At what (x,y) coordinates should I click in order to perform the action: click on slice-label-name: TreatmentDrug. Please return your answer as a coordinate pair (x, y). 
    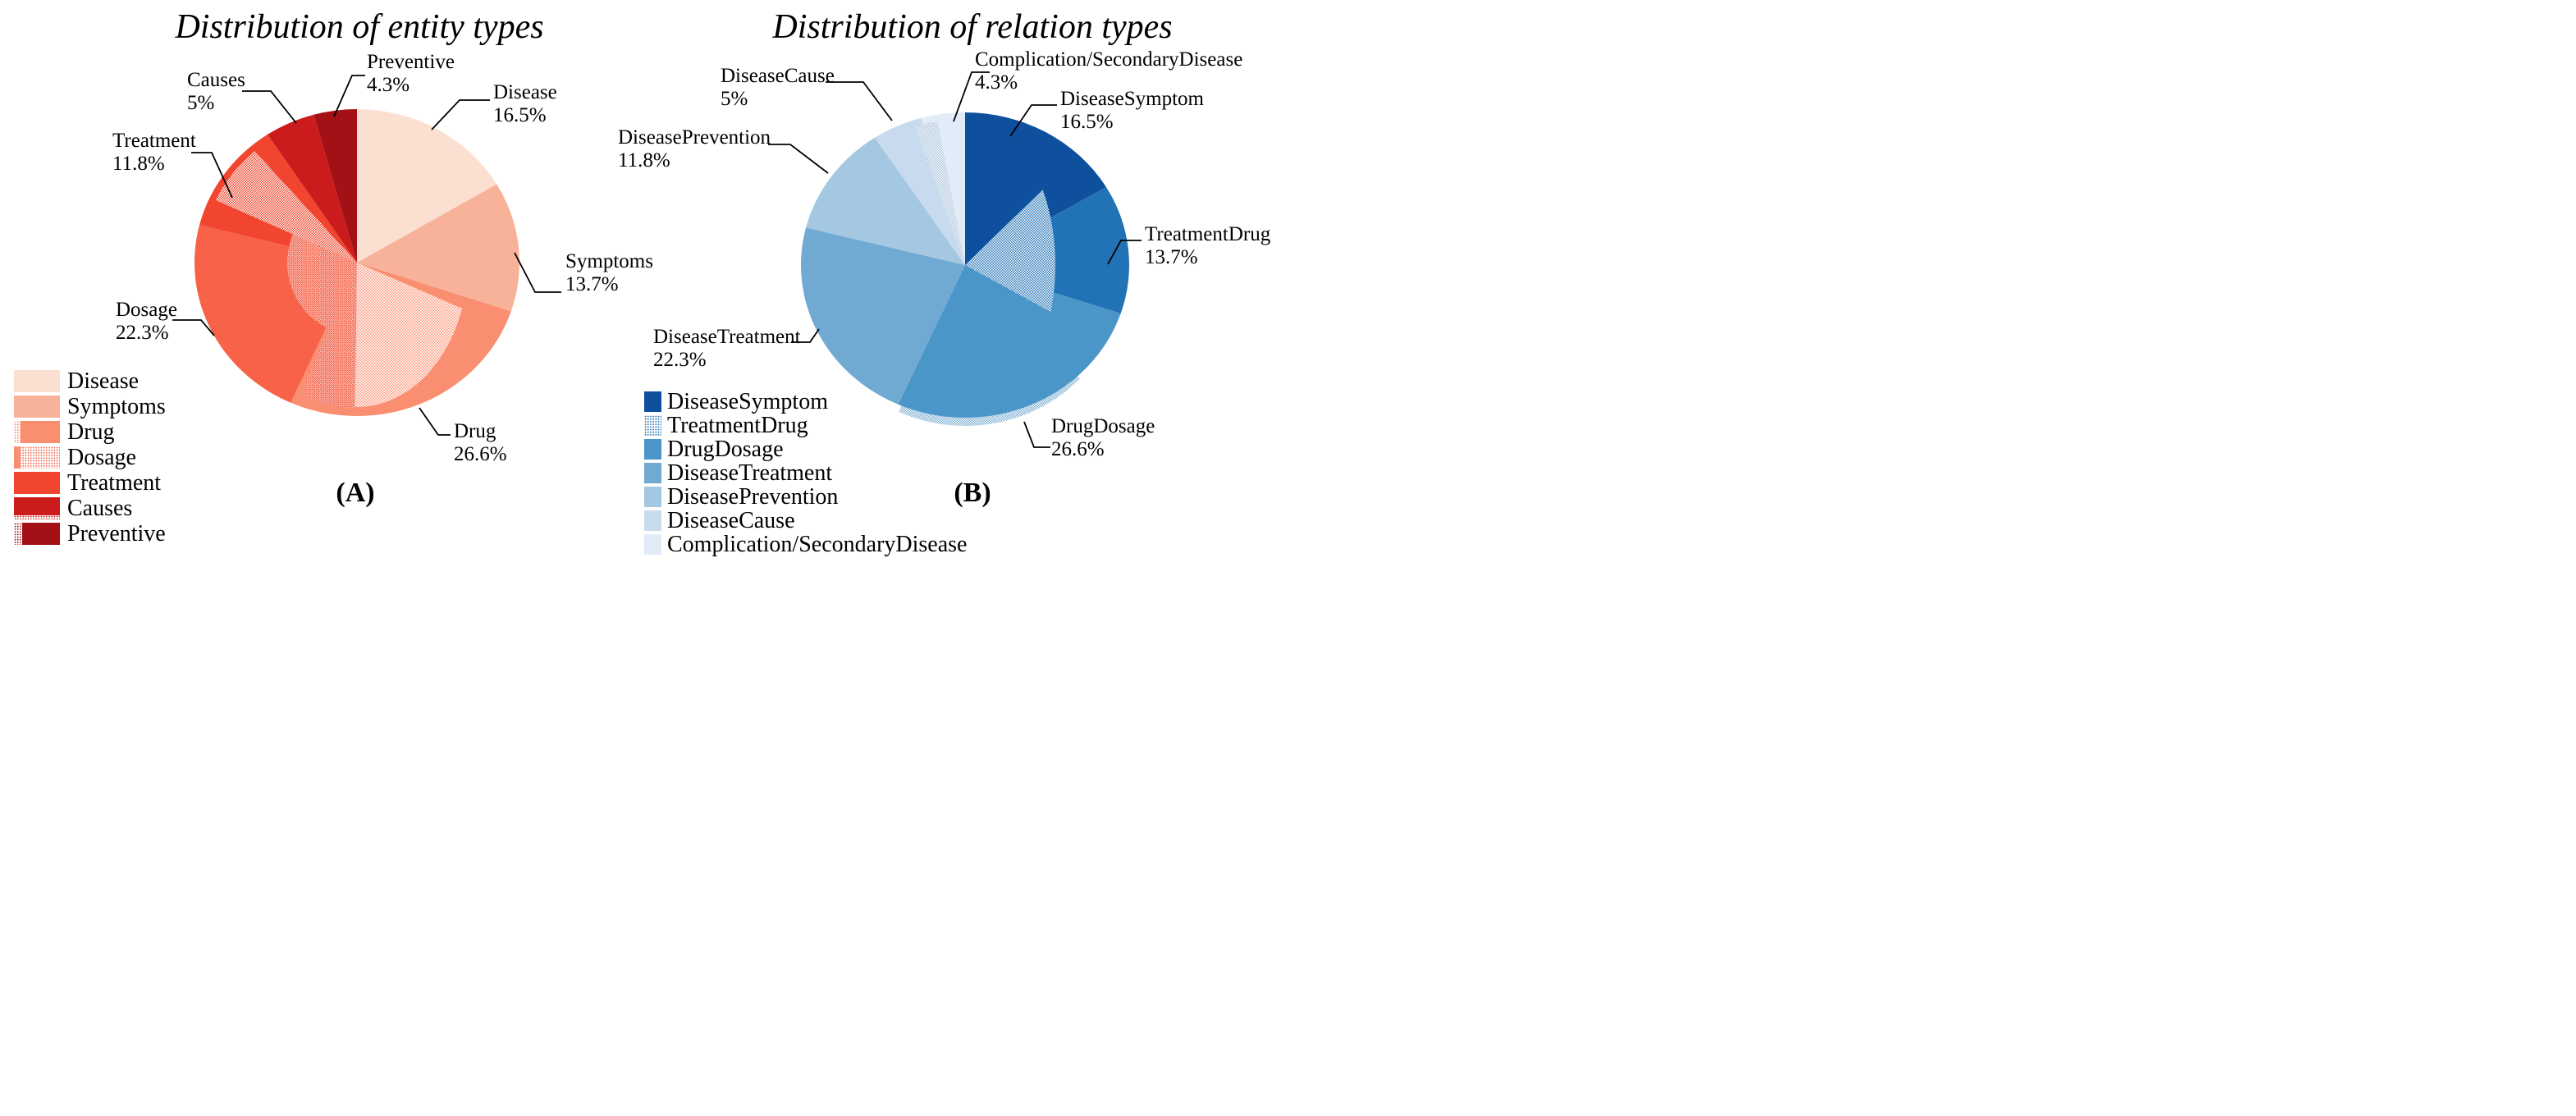
    Looking at the image, I should click on (1208, 234).